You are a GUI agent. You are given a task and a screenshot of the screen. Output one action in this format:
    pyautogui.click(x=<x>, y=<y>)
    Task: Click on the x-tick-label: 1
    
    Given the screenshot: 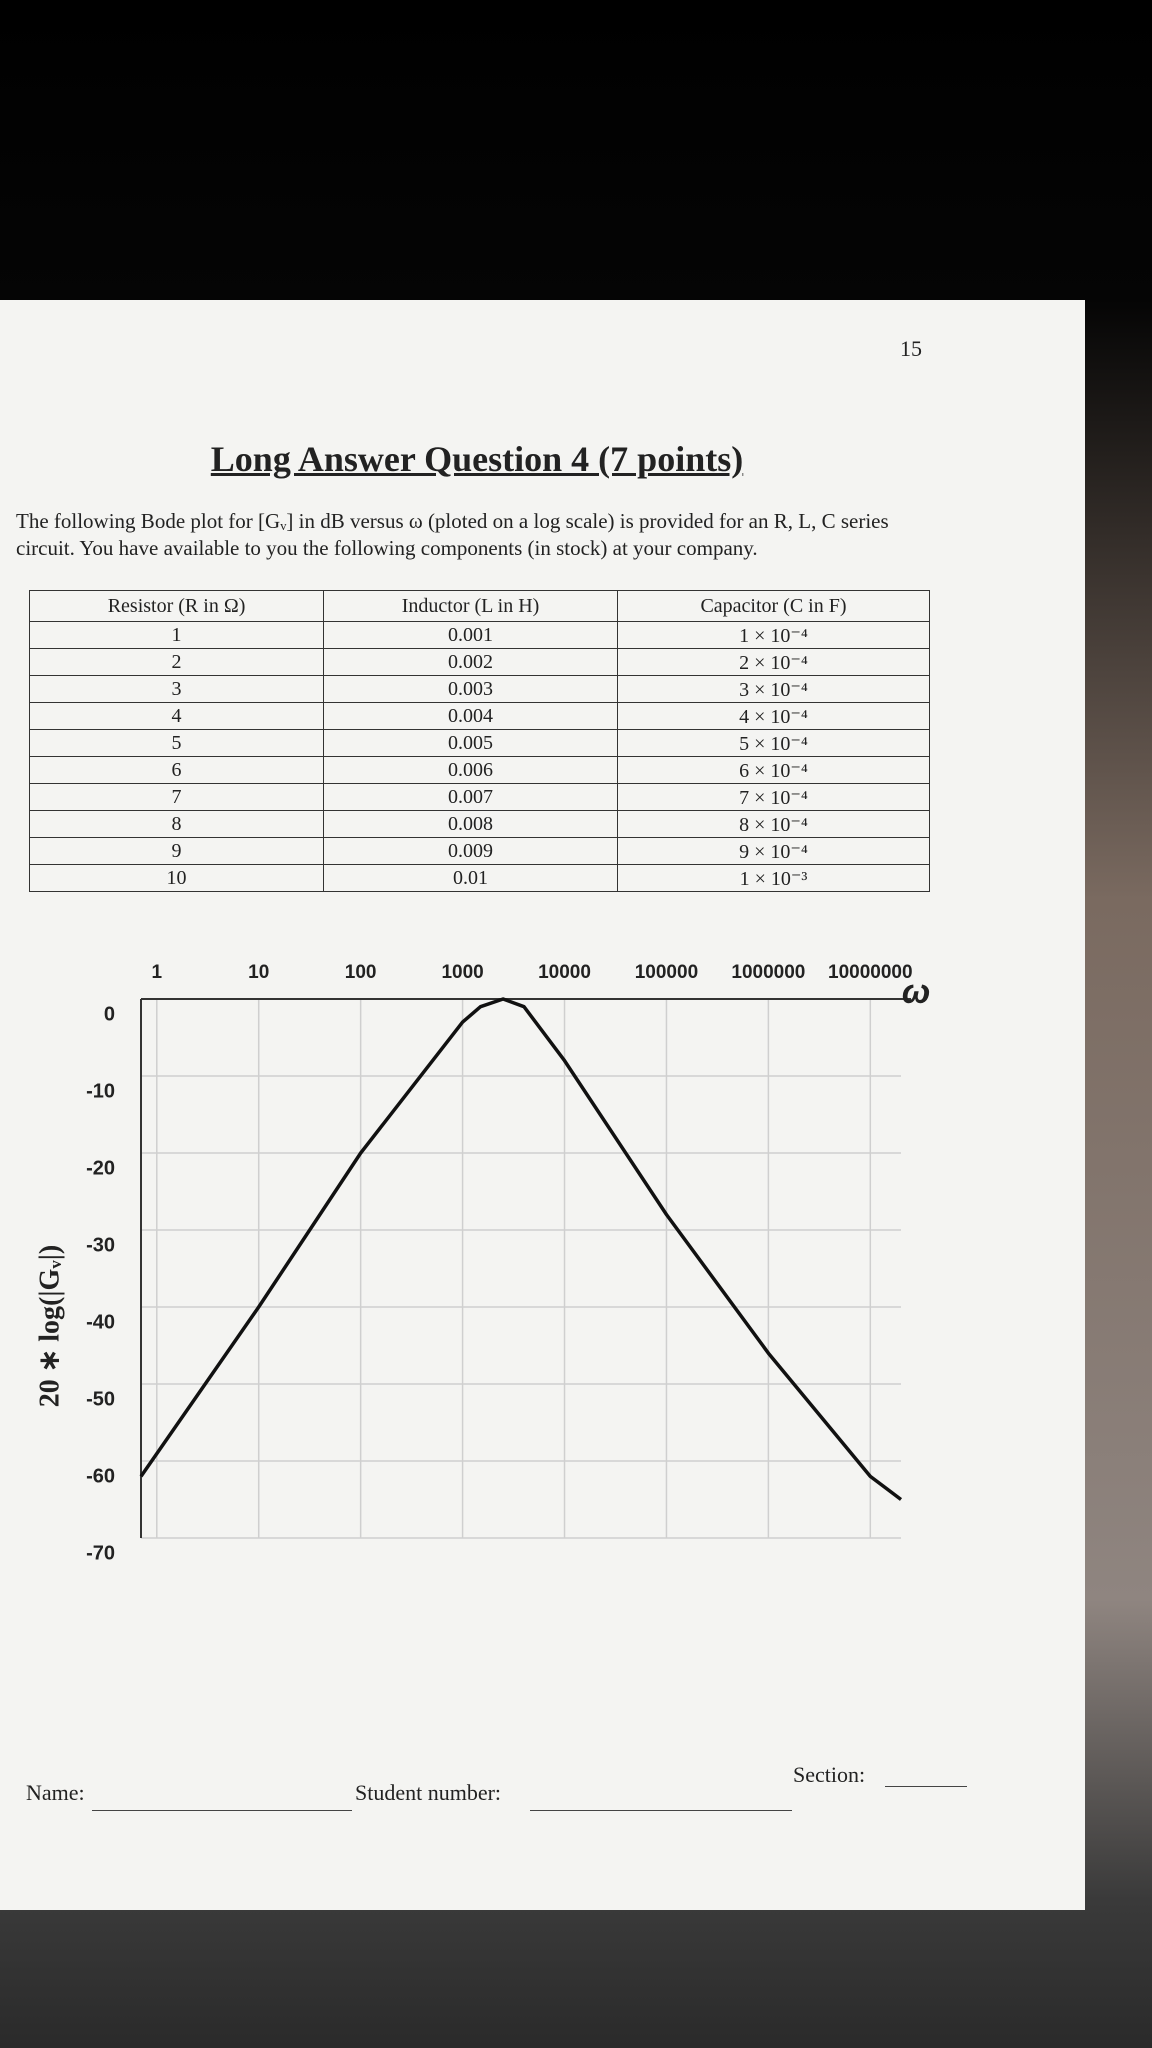 What is the action you would take?
    pyautogui.click(x=157, y=972)
    